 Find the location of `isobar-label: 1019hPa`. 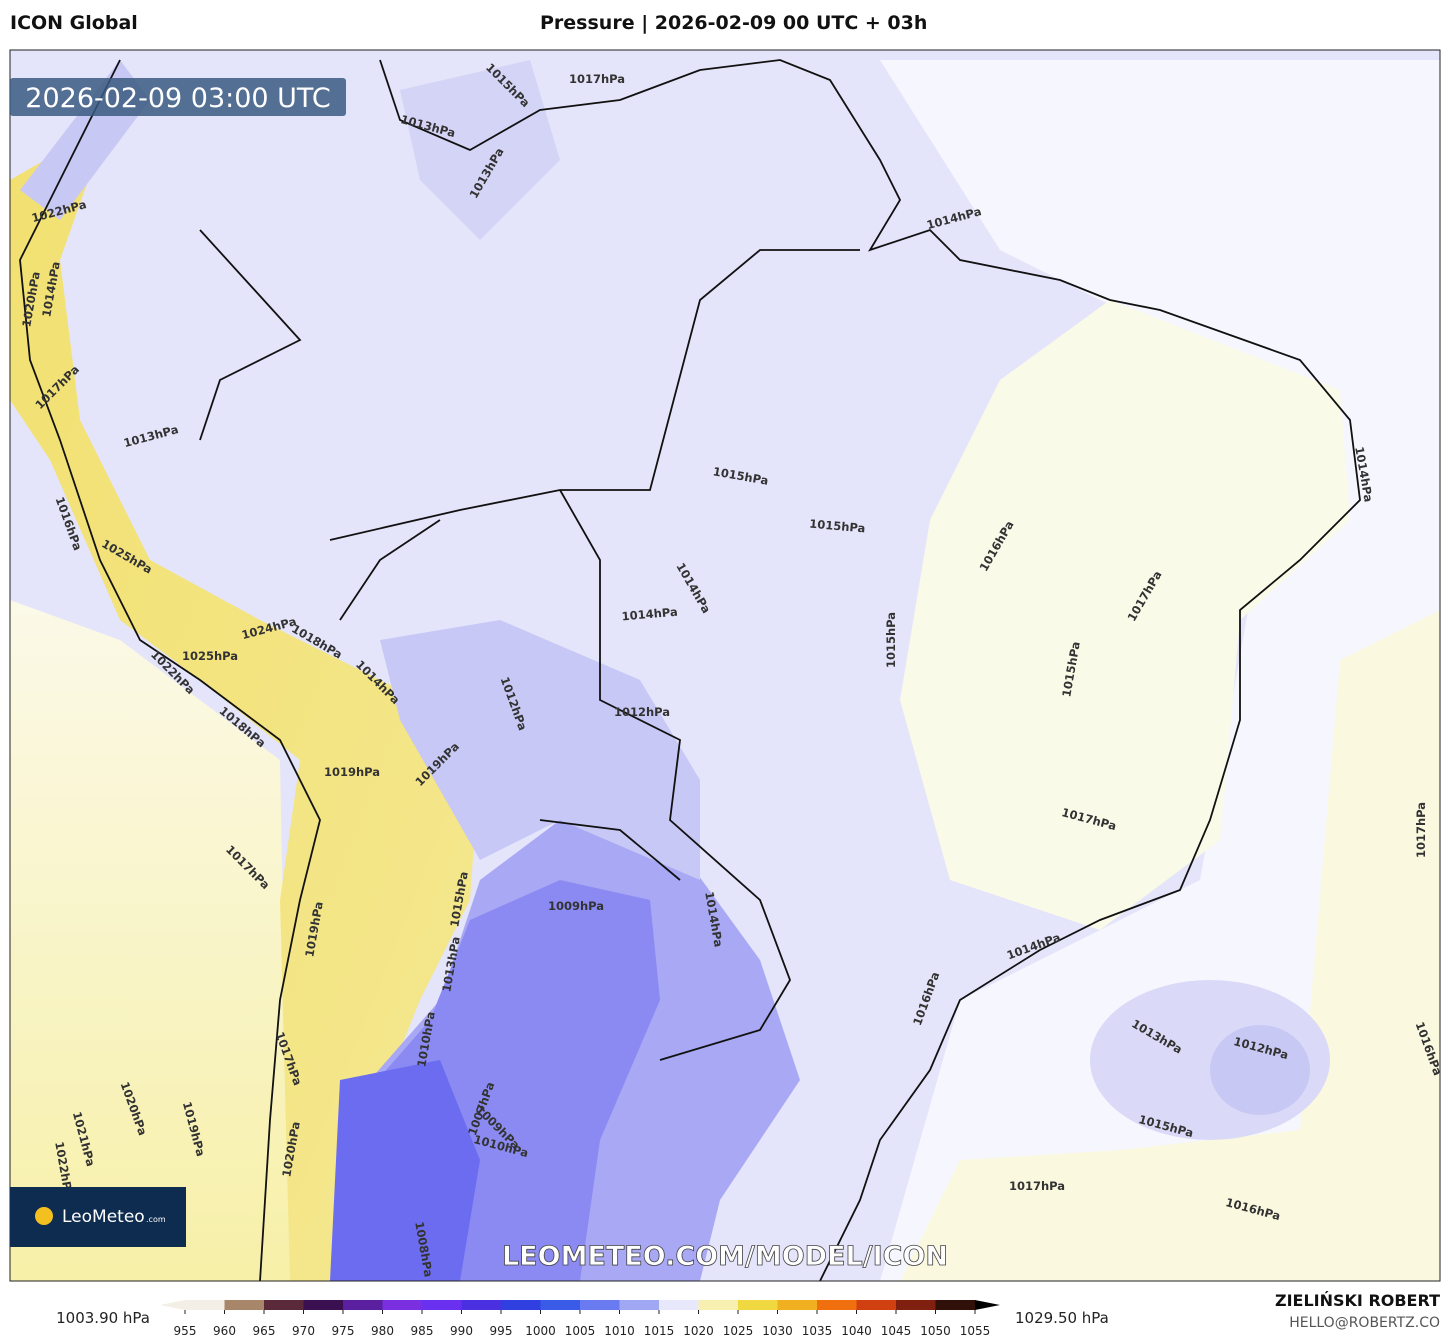

isobar-label: 1019hPa is located at coordinates (352, 772).